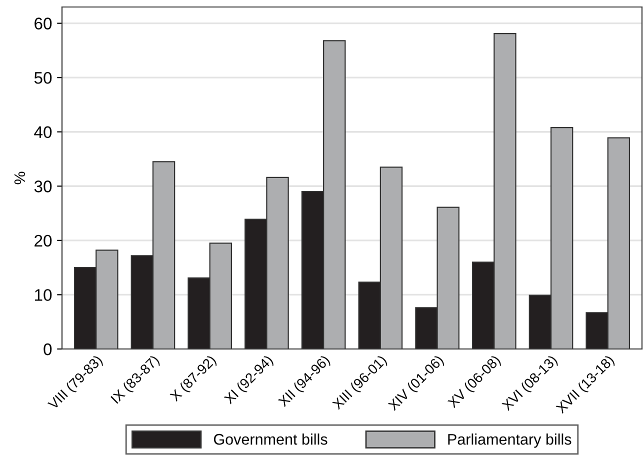  Describe the element at coordinates (48, 349) in the screenshot. I see `y-tick-label: 0` at that location.